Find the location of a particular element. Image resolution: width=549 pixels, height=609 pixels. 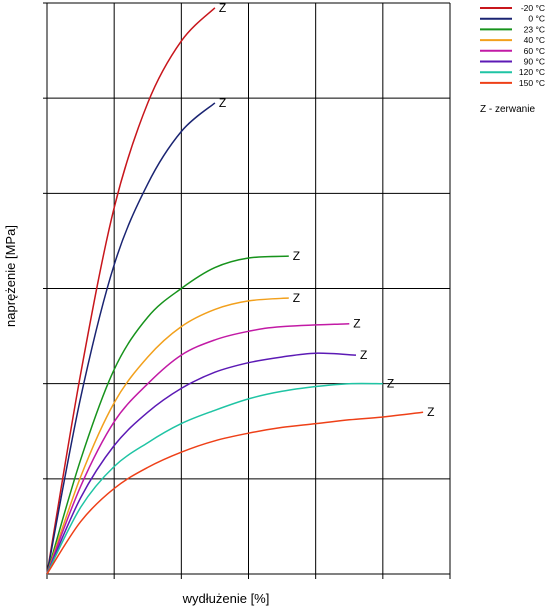

legend-entry-label: 0 °C is located at coordinates (536, 19).